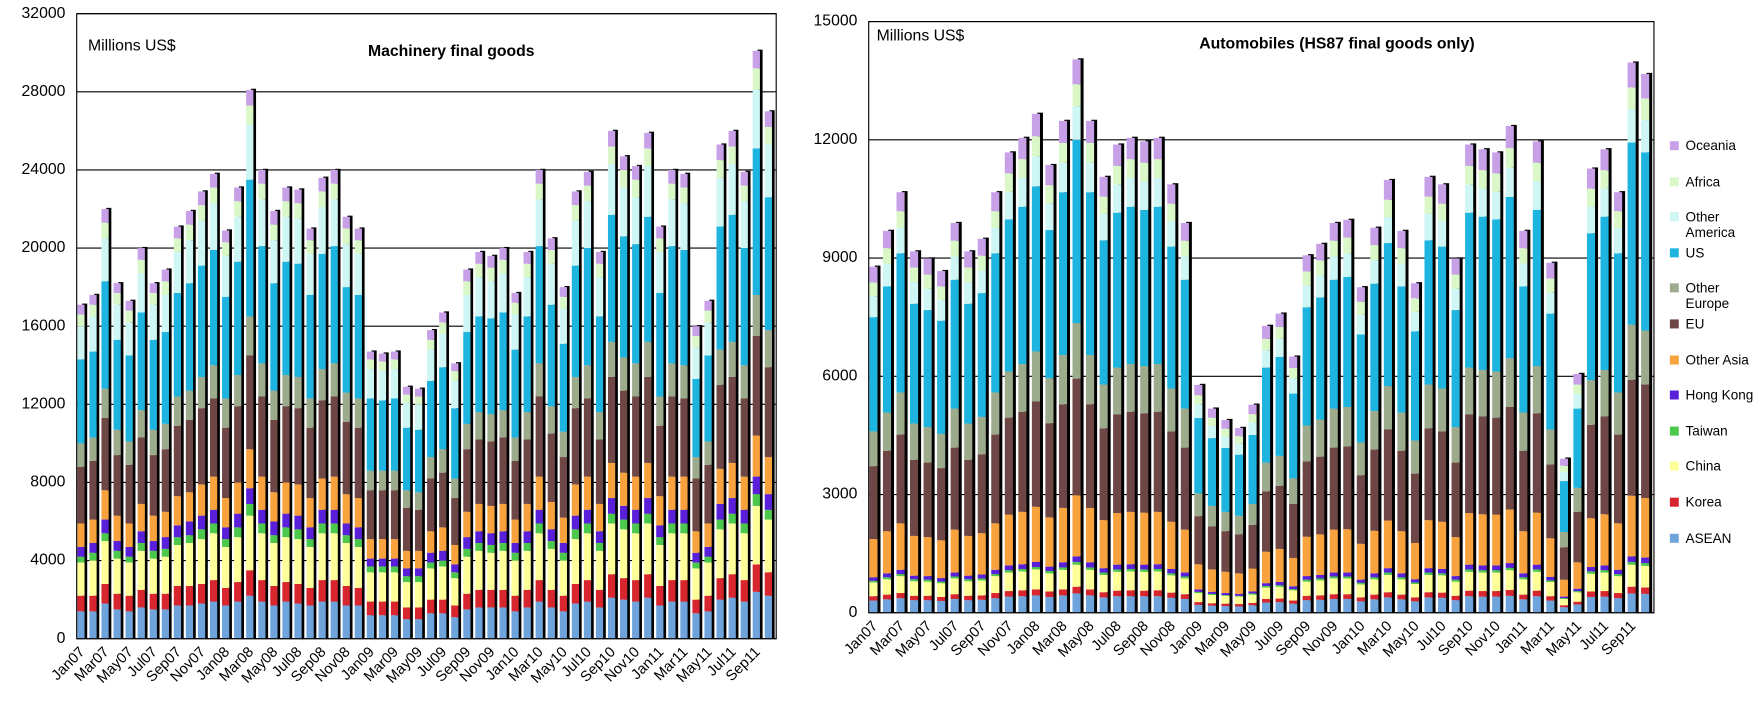 This screenshot has height=702, width=1760. Describe the element at coordinates (47, 560) in the screenshot. I see `y-tick-label: 4000` at that location.